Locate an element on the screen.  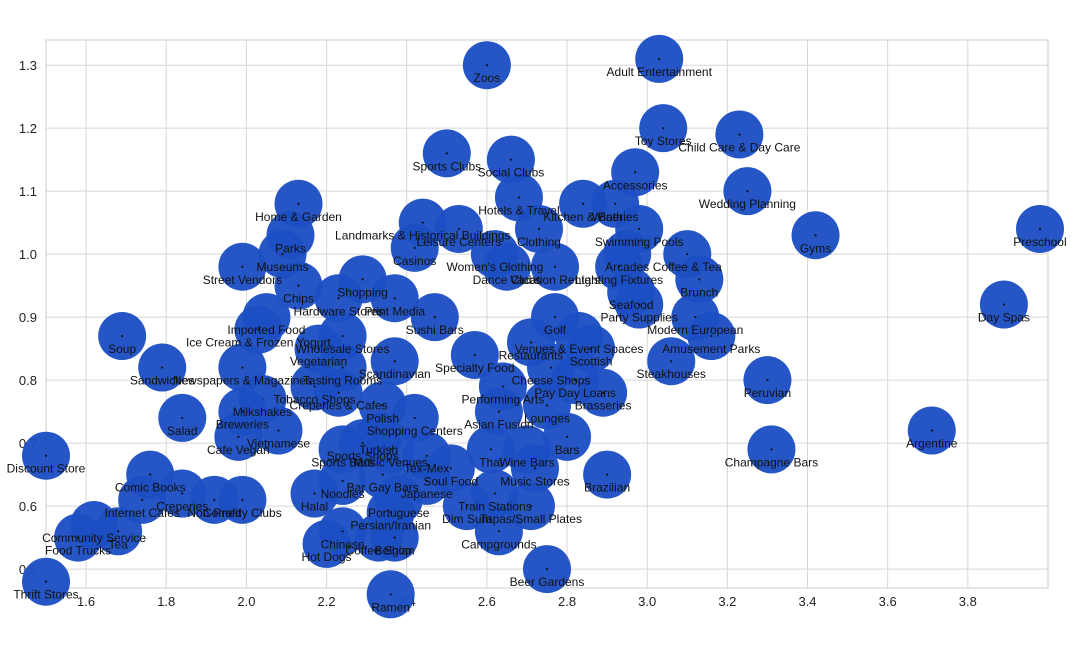
y-tick-label: 1.1 is located at coordinates (28, 191).